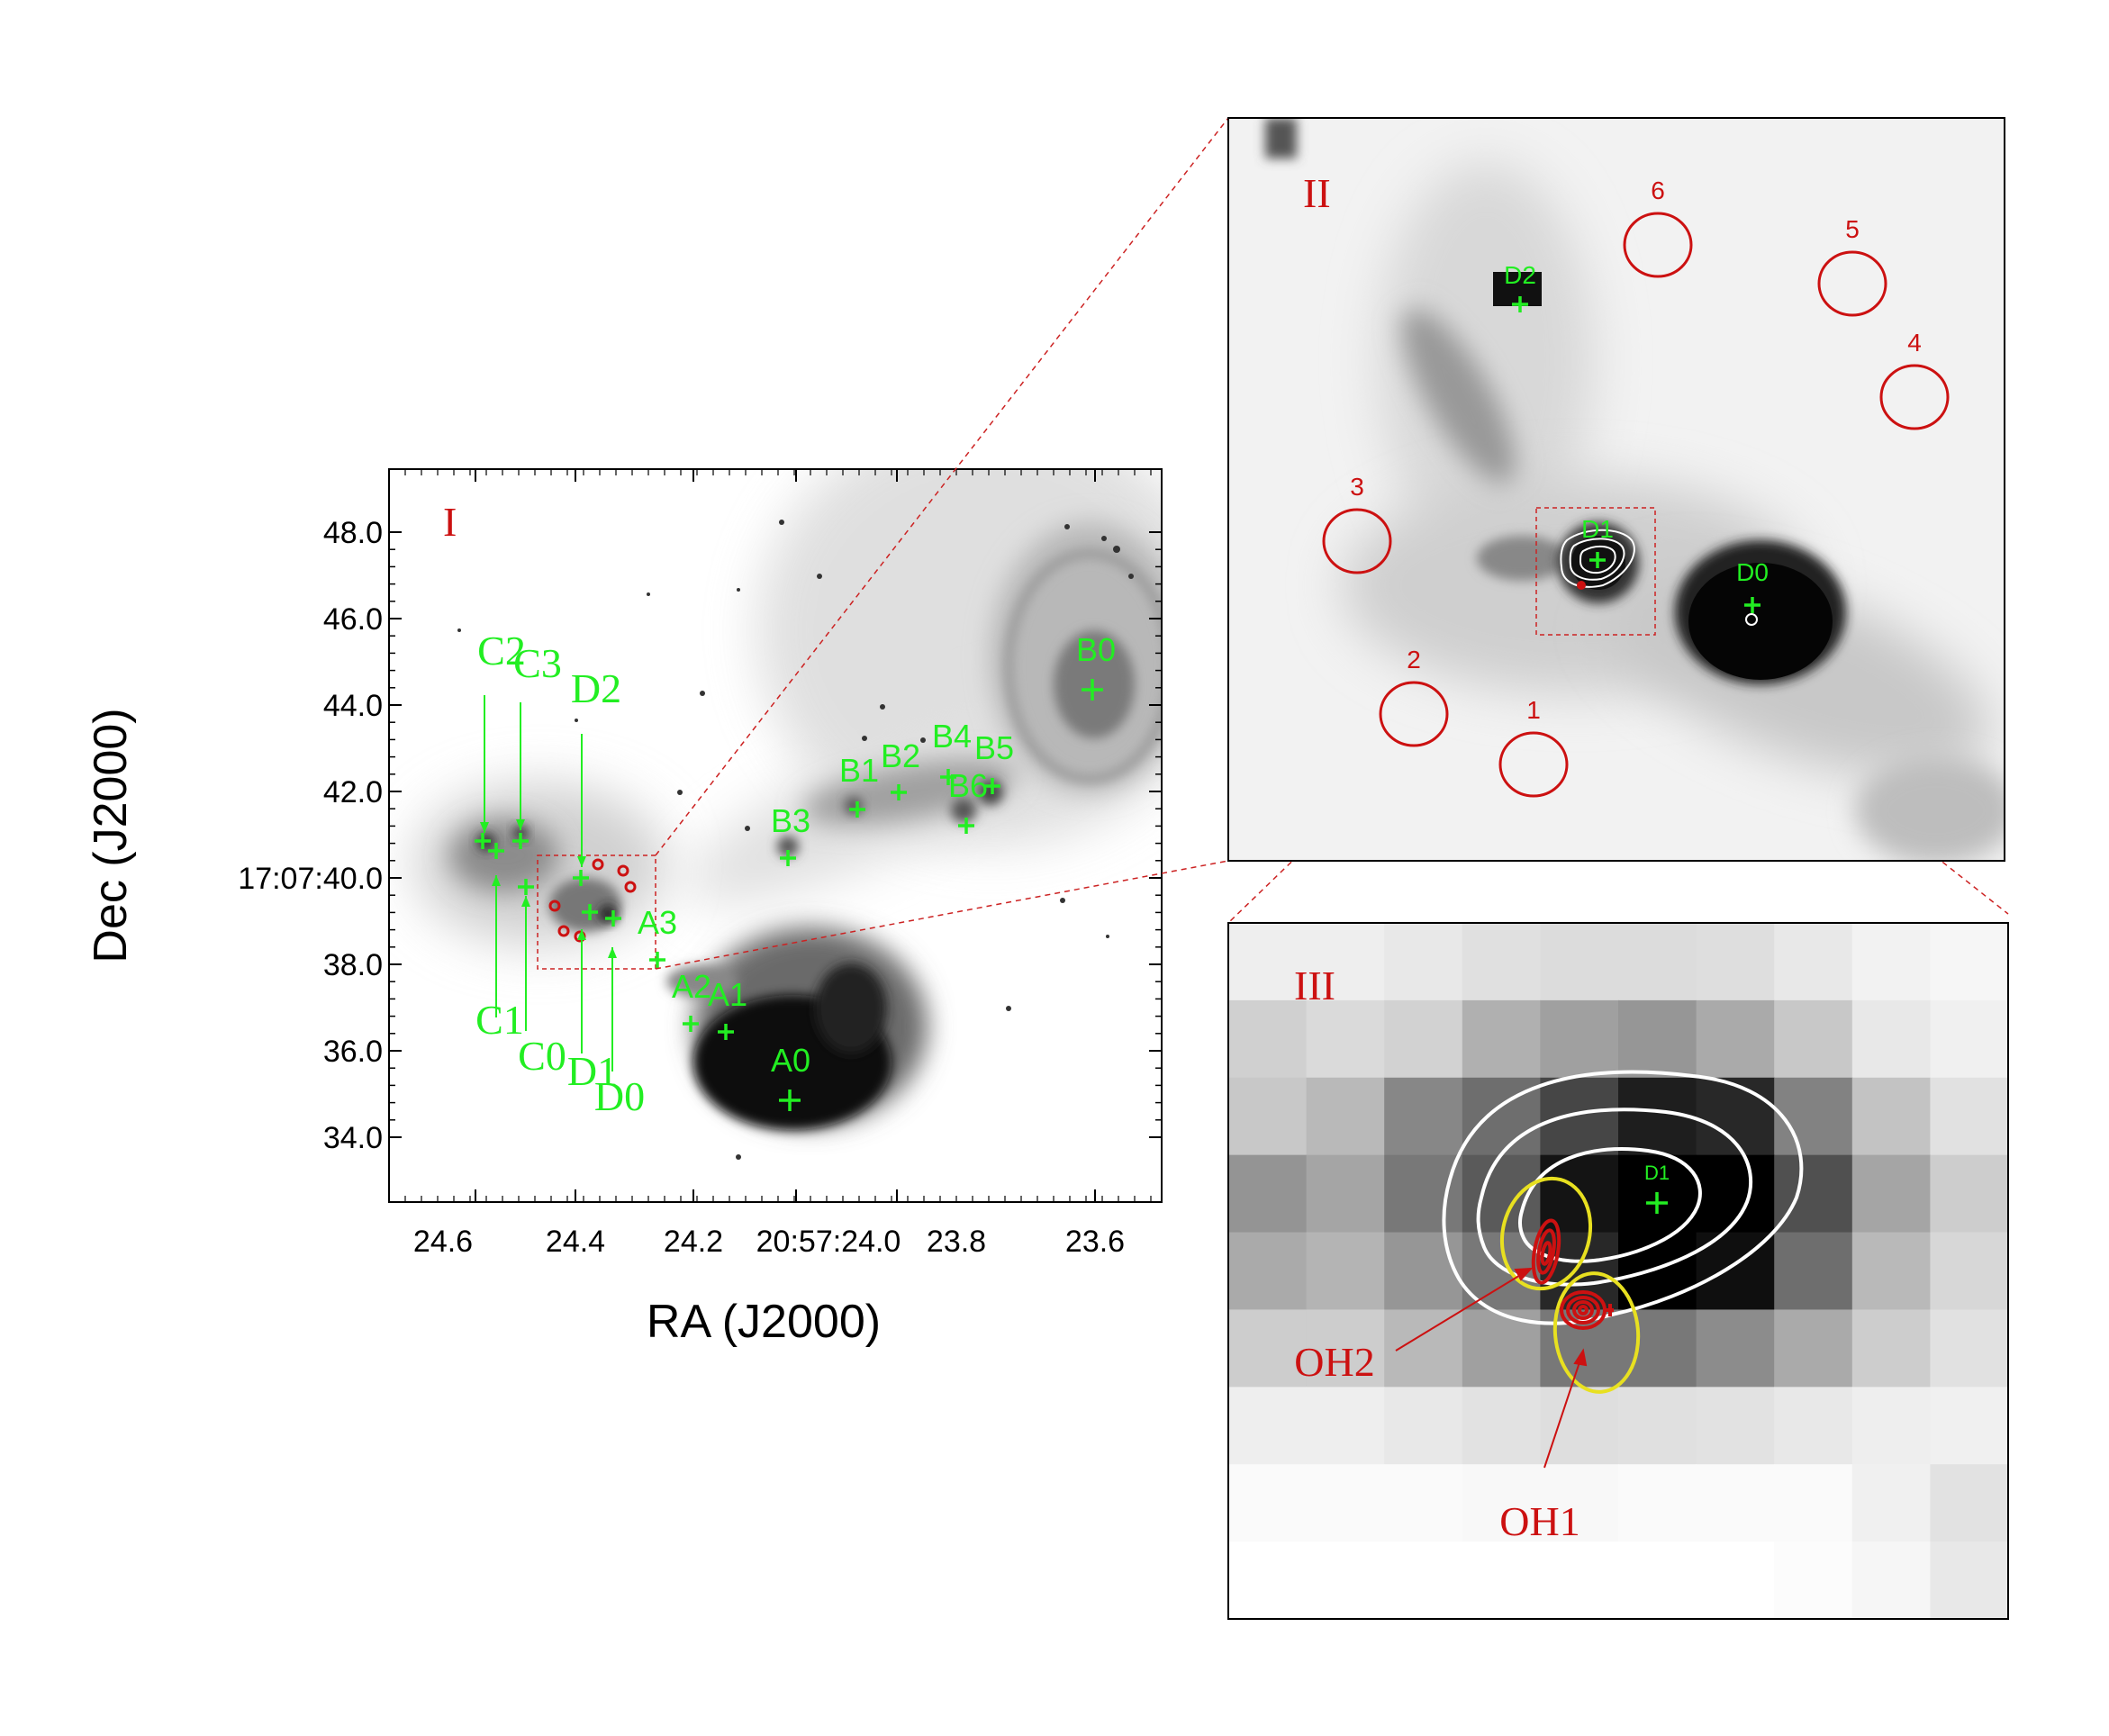  Describe the element at coordinates (1334, 1362) in the screenshot. I see `label-oh2: OH2` at that location.